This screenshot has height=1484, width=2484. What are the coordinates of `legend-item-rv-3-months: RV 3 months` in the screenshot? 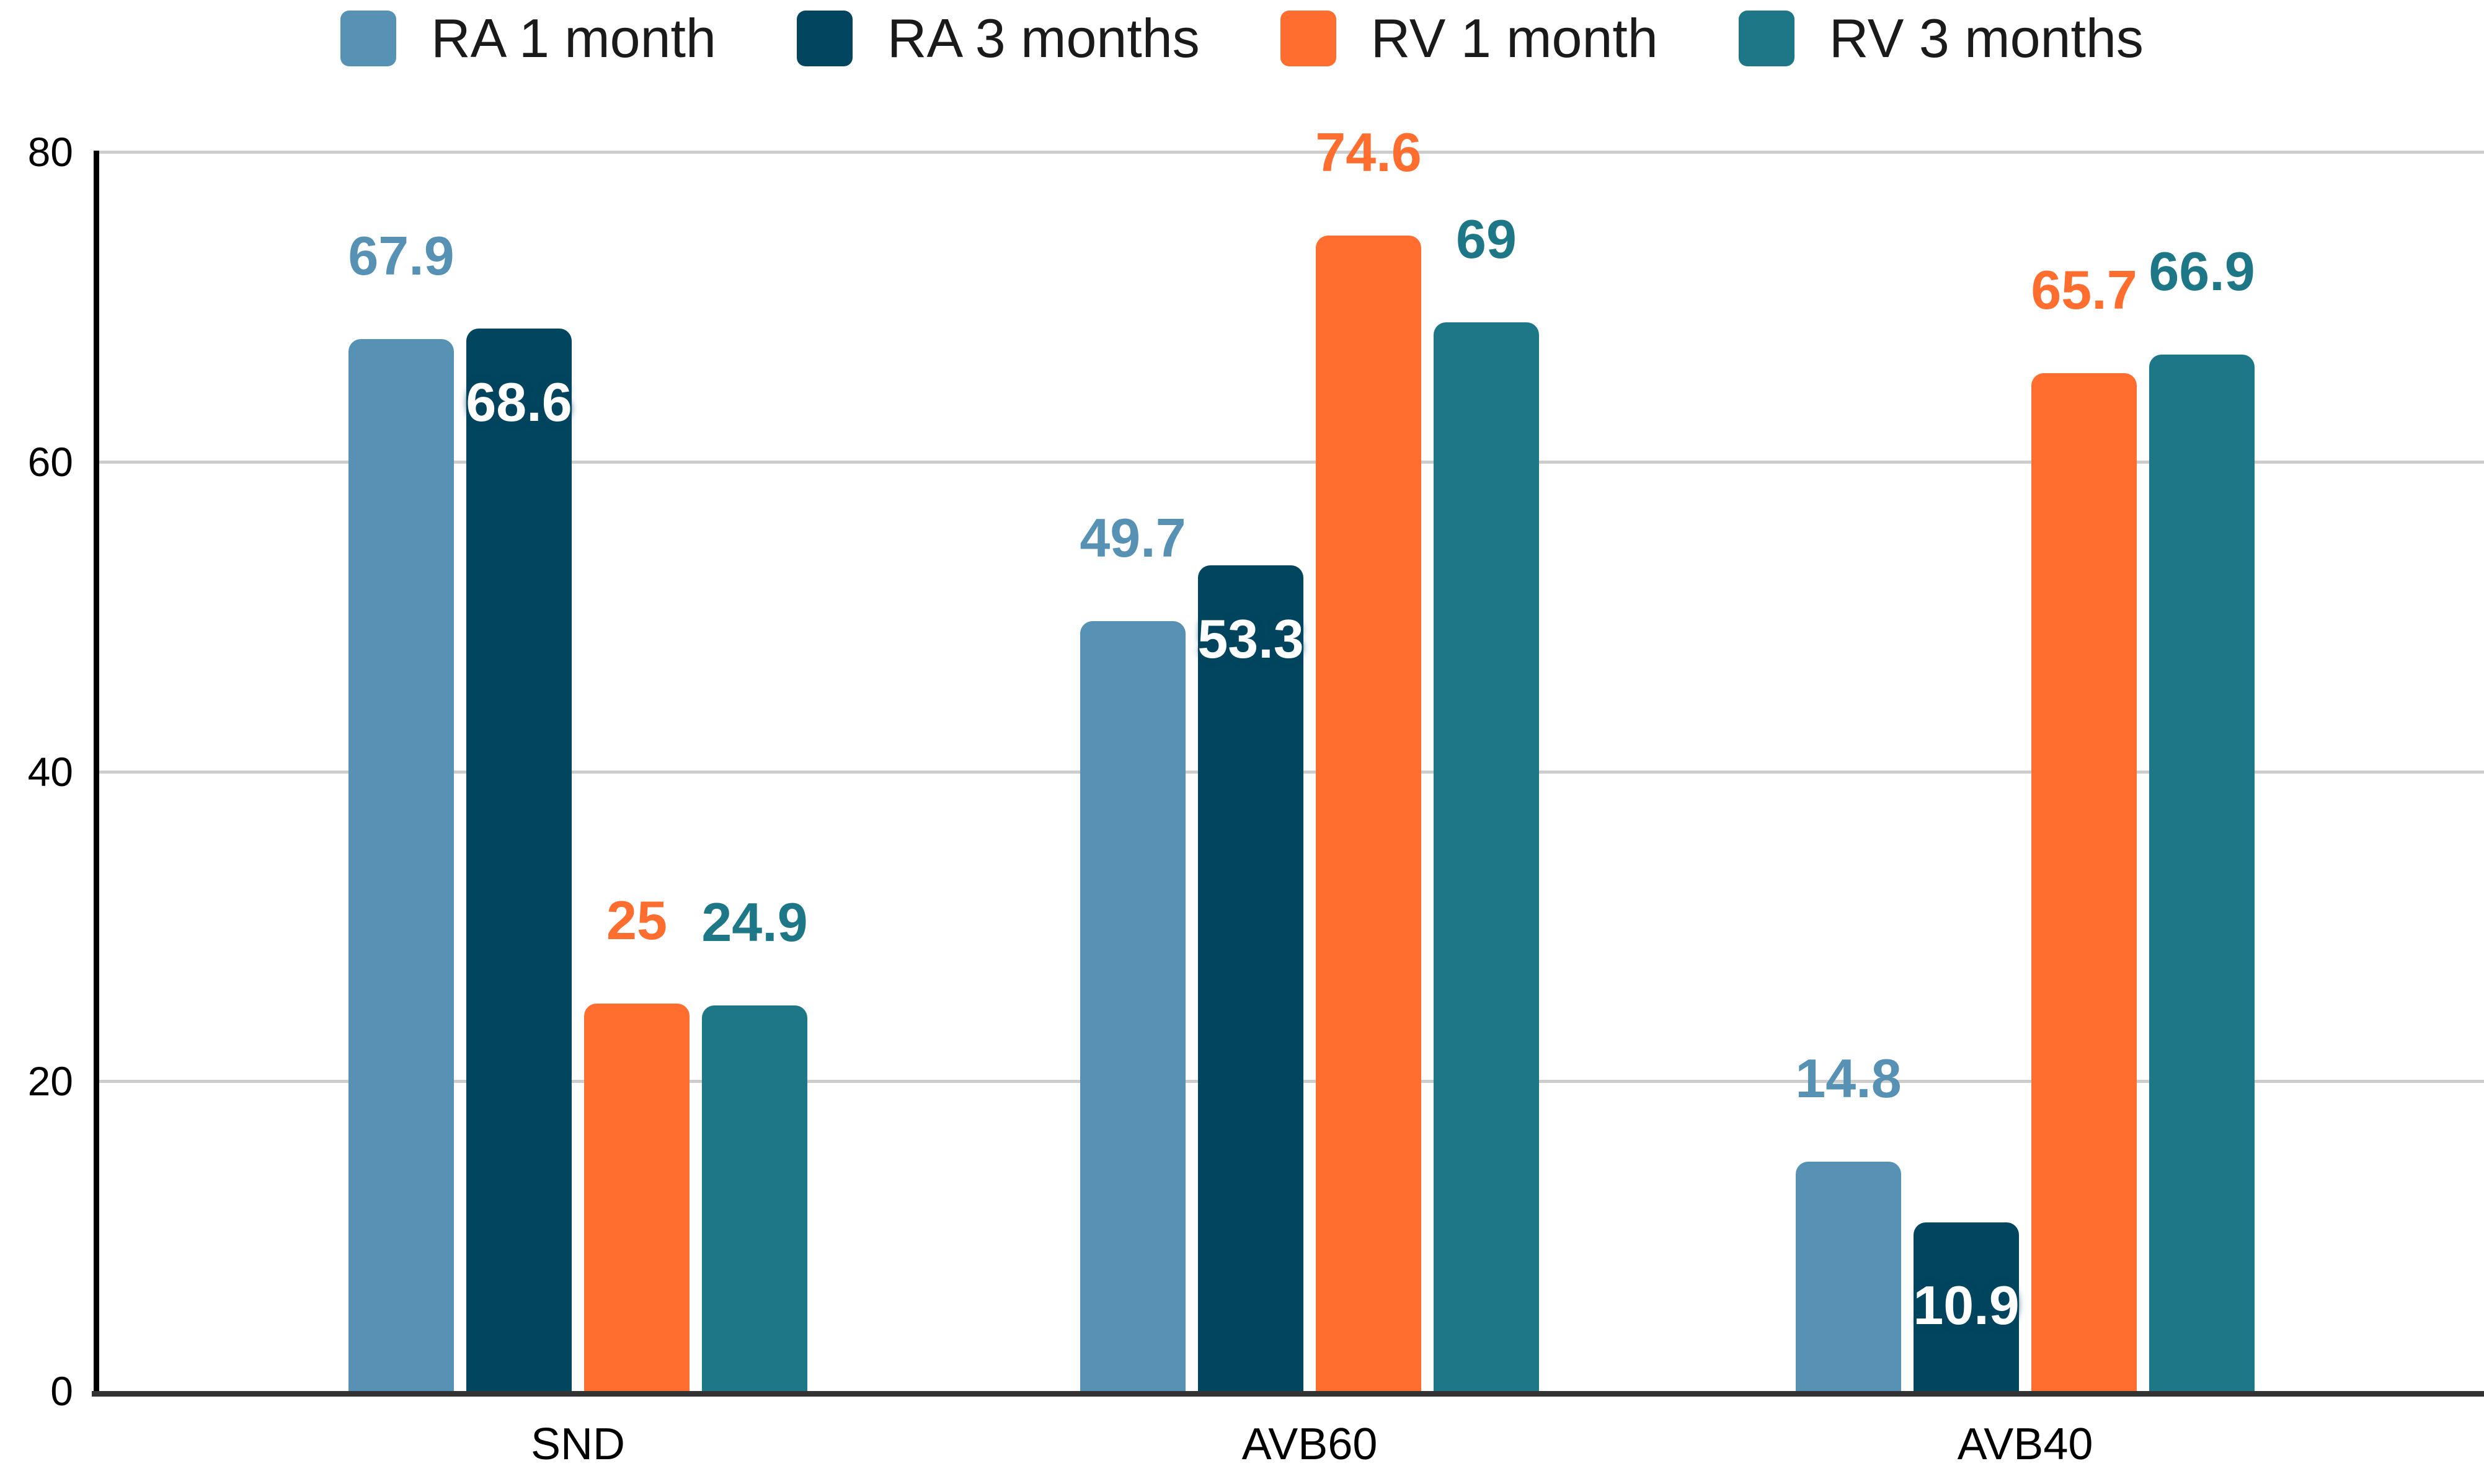 It's located at (1941, 38).